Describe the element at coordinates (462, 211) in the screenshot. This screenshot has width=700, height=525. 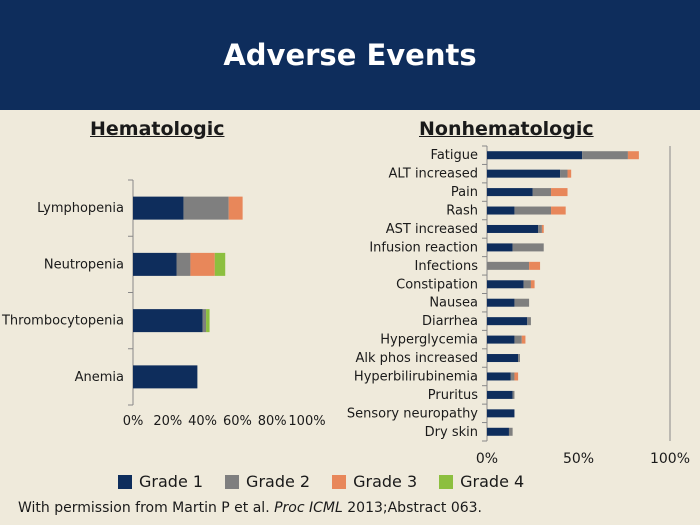
I see `category-label-rash: Rash` at that location.